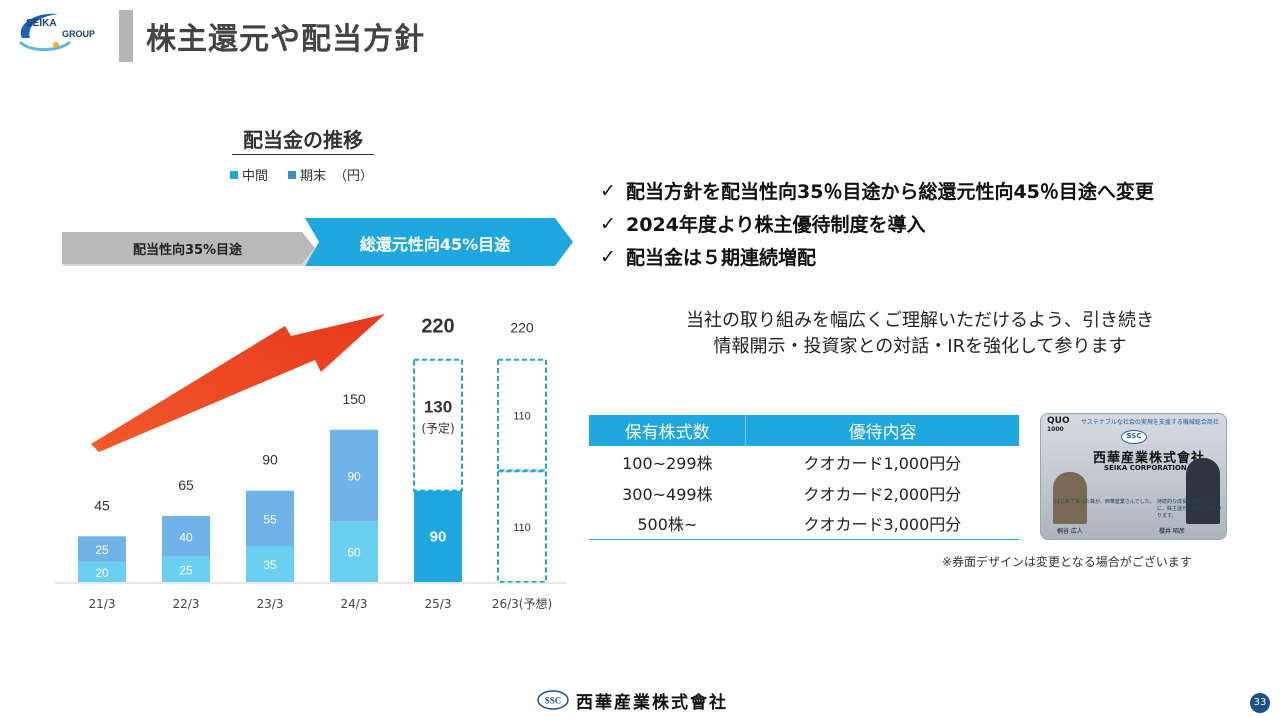  I want to click on legend-item-year-end: 期末 （円）, so click(330, 174).